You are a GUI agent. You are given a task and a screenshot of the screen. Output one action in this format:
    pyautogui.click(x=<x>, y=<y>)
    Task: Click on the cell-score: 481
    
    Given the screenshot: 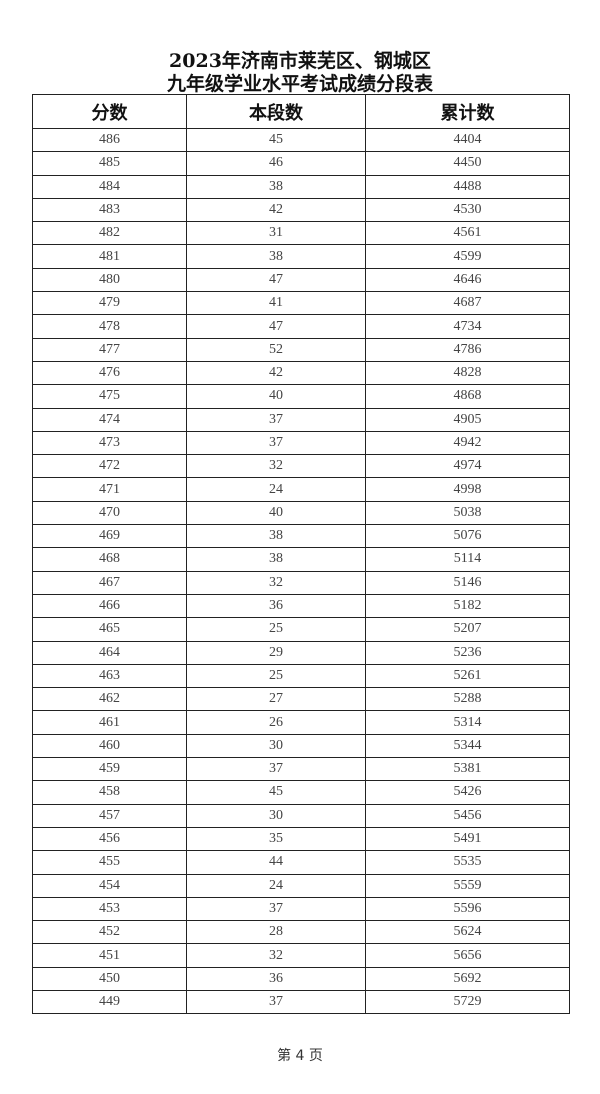 What is the action you would take?
    pyautogui.click(x=109, y=256)
    